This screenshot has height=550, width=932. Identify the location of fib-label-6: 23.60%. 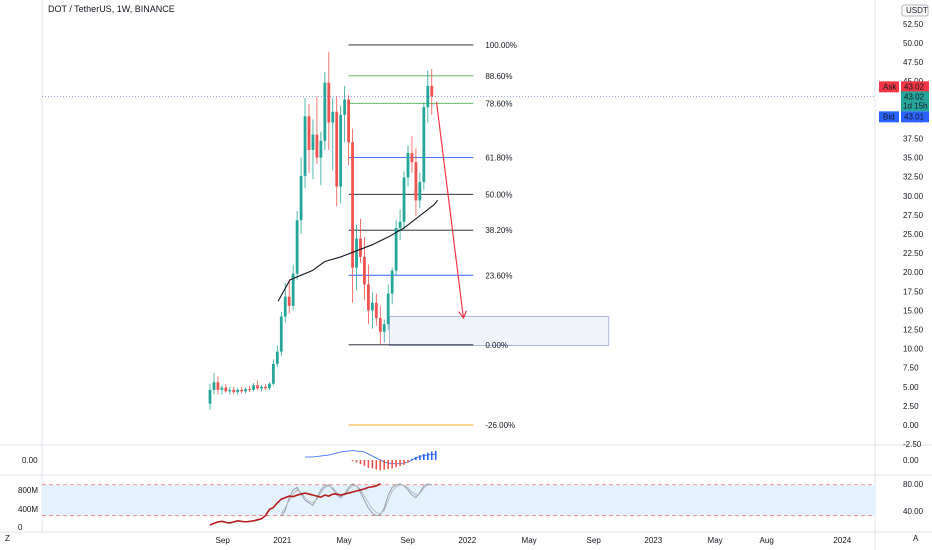
(498, 275).